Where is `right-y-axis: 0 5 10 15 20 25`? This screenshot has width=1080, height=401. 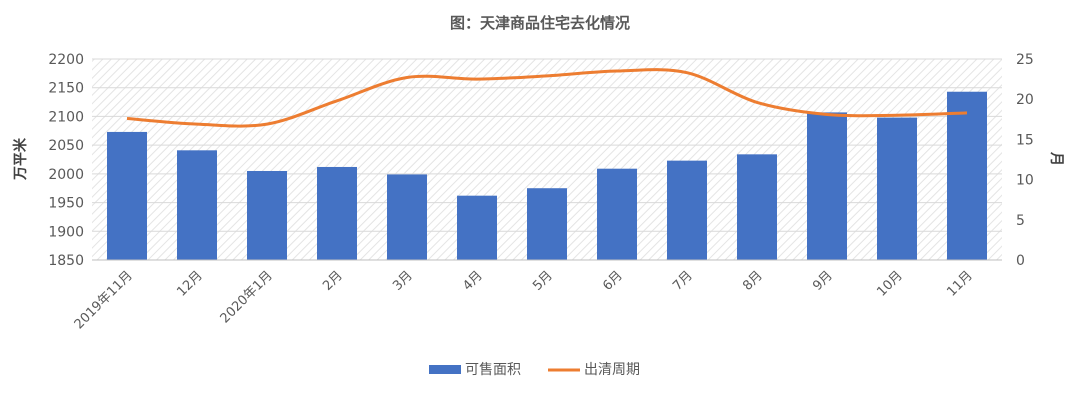
right-y-axis: 0 5 10 15 20 25 is located at coordinates (1025, 160).